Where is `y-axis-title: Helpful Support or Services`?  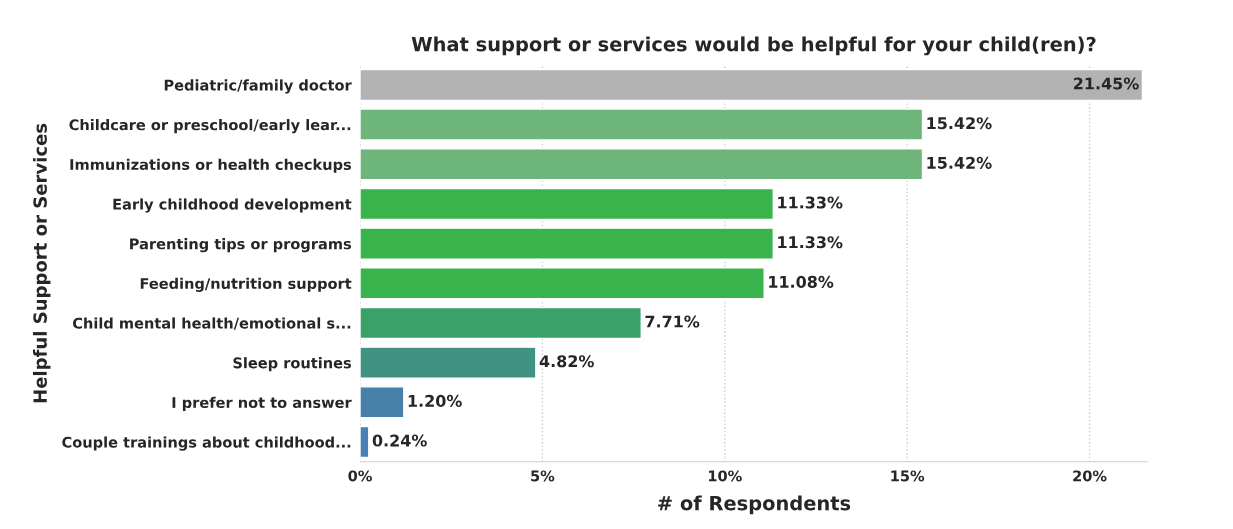
y-axis-title: Helpful Support or Services is located at coordinates (41, 263).